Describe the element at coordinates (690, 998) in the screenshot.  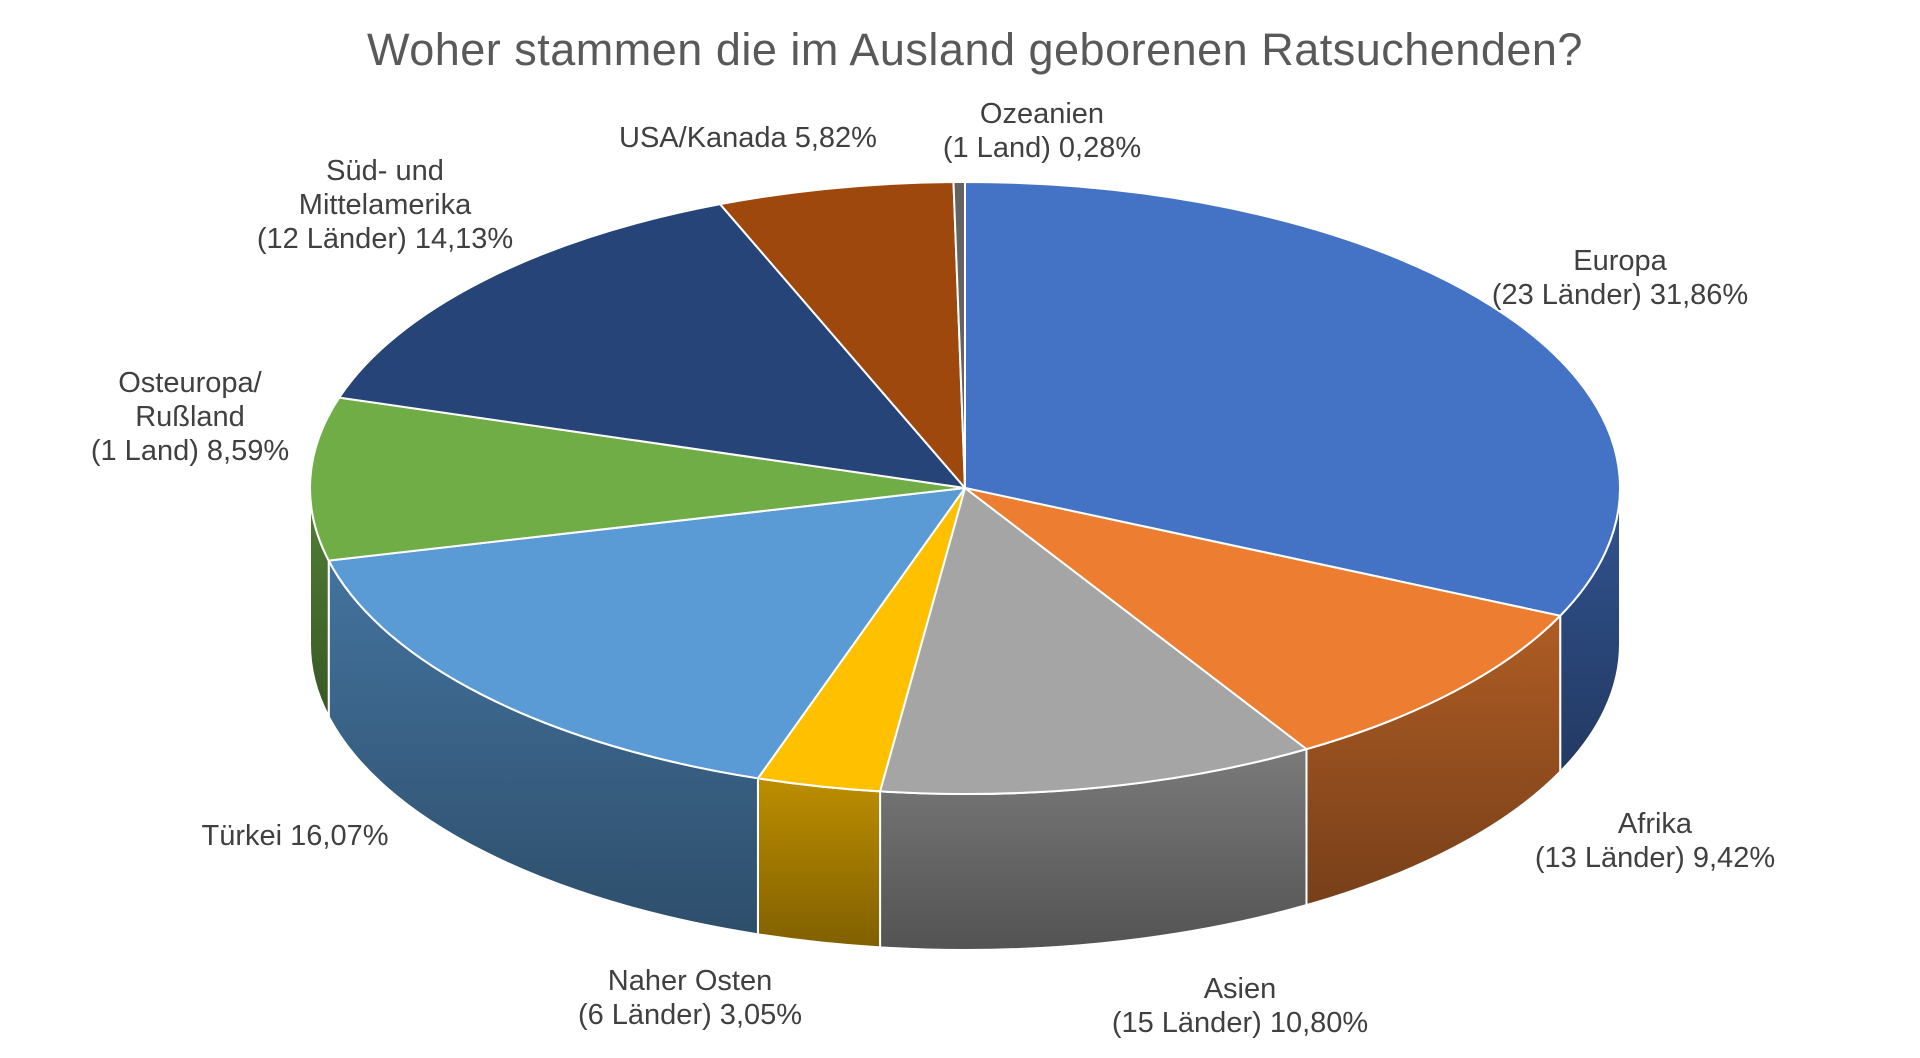
I see `pie-slice-label-naher-osten: Naher Osten (6 Länder) 3,05%` at that location.